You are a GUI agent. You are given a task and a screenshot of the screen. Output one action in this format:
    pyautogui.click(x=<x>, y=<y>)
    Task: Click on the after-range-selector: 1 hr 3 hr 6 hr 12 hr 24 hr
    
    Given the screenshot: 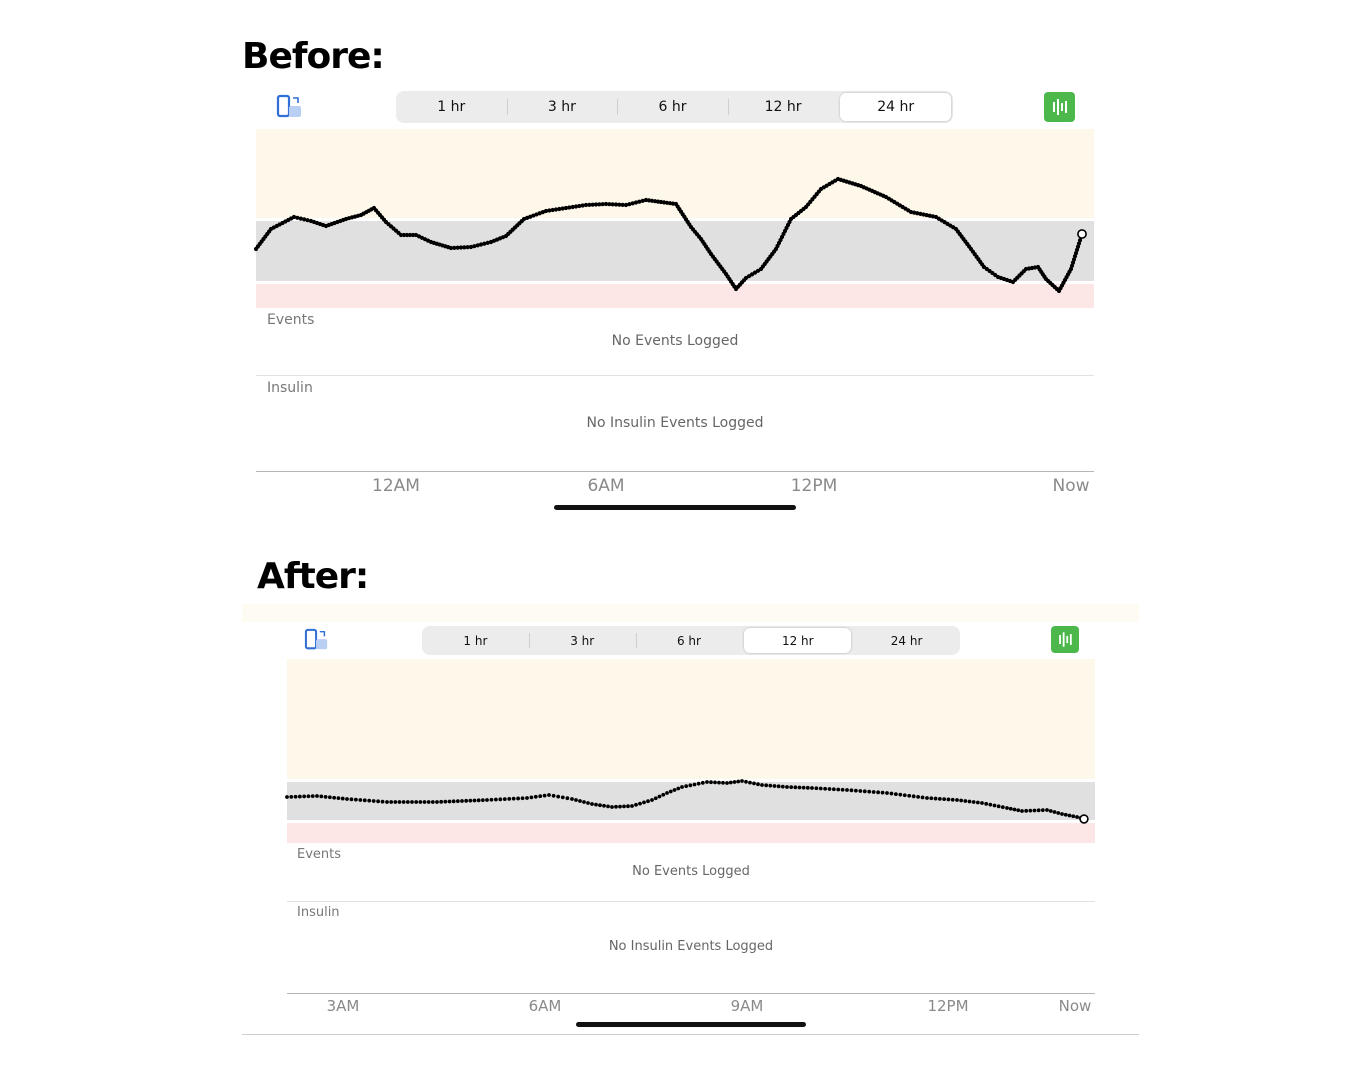 What is the action you would take?
    pyautogui.click(x=691, y=640)
    